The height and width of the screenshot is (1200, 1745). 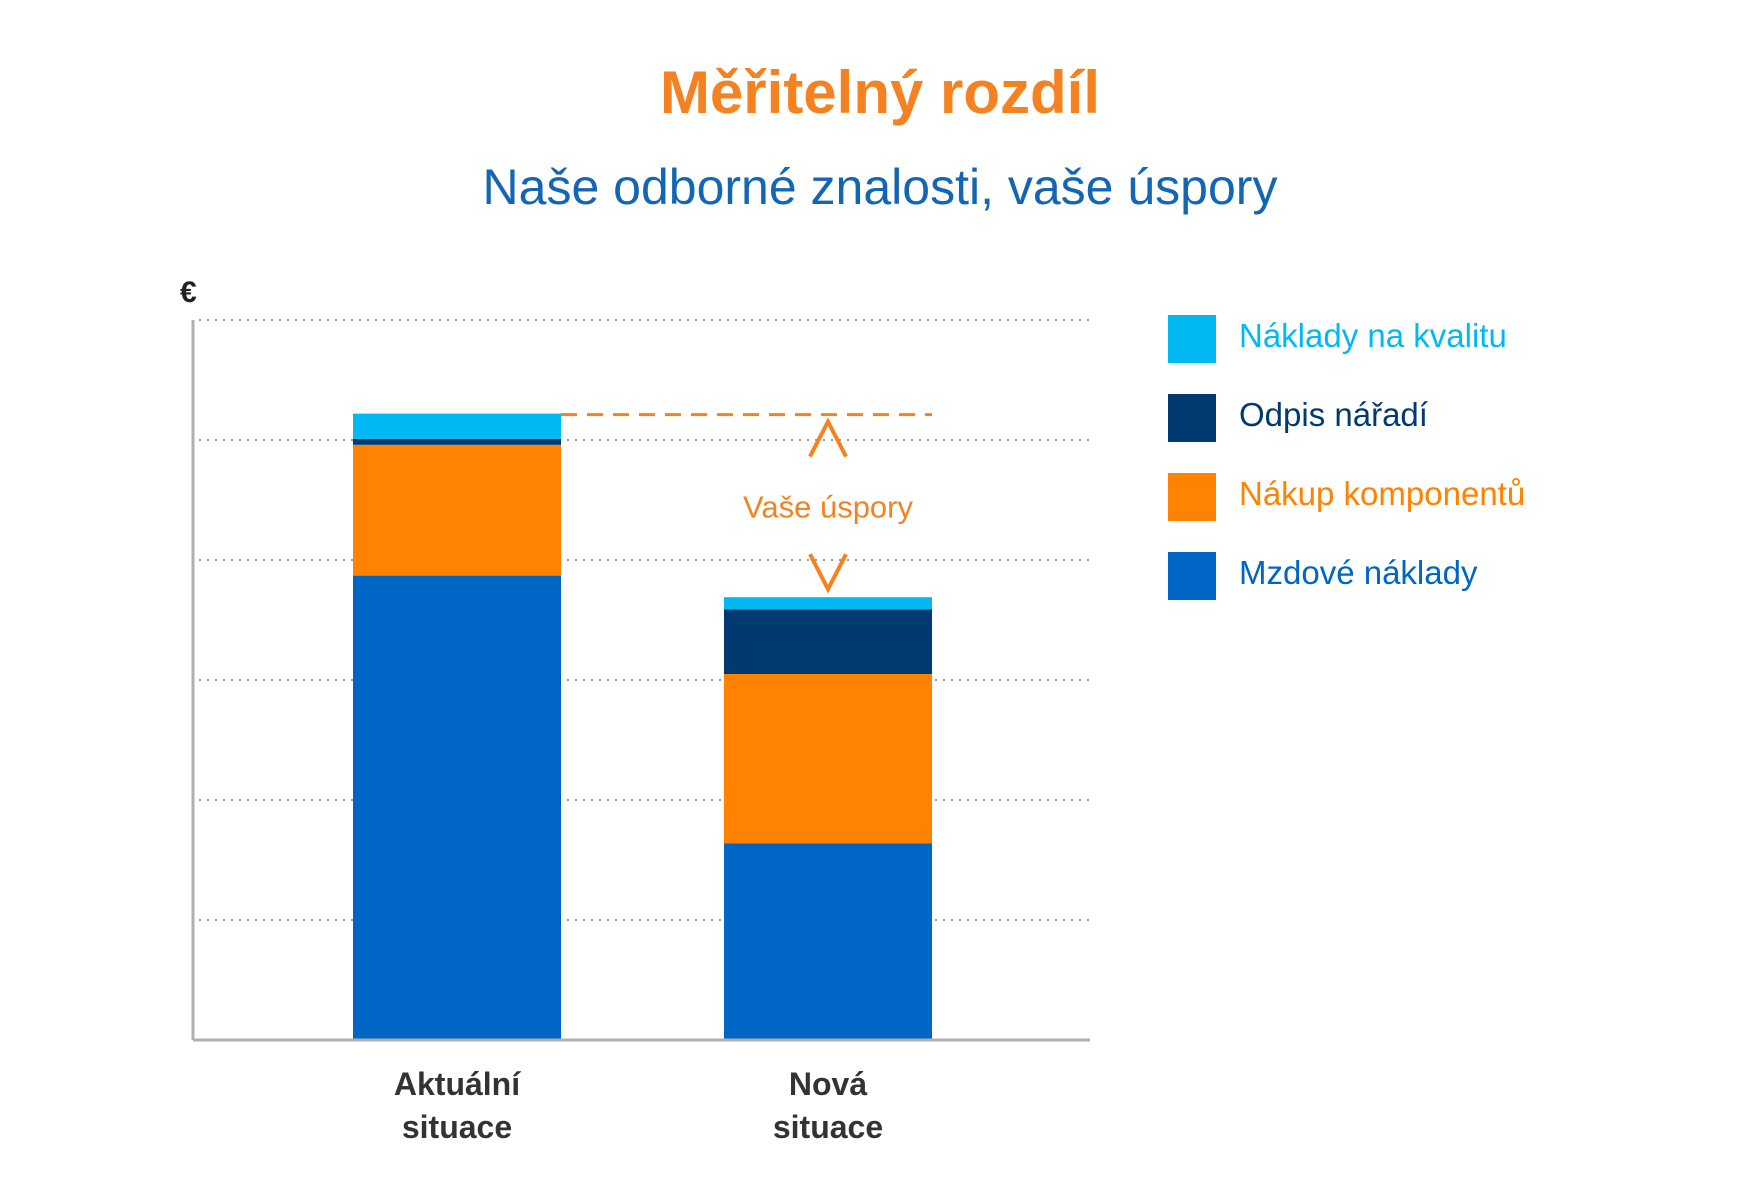 What do you see at coordinates (880, 92) in the screenshot?
I see `chart-title: Měřitelný rozdíl` at bounding box center [880, 92].